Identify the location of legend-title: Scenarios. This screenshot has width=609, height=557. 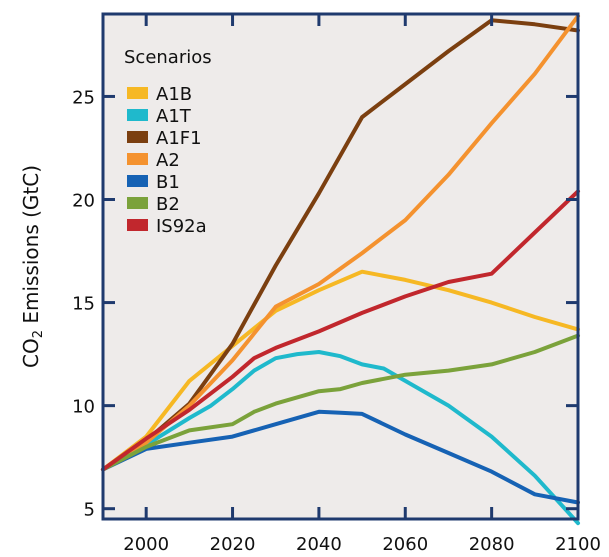
(168, 57).